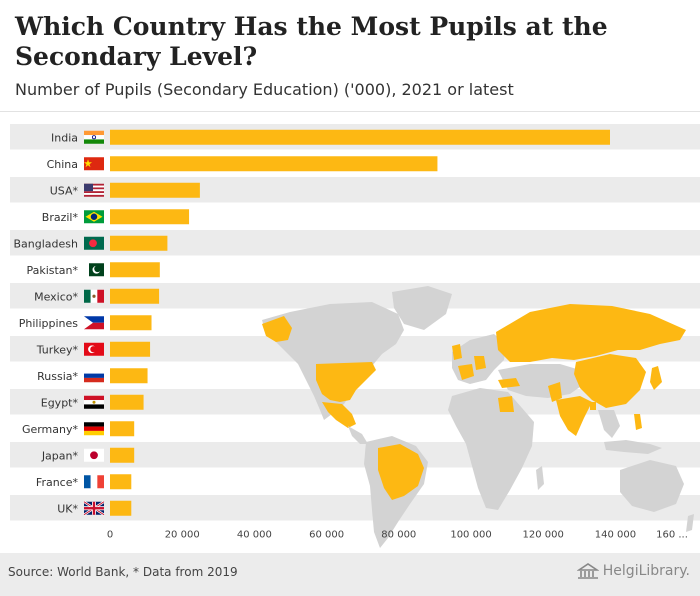 This screenshot has width=700, height=596. Describe the element at coordinates (94, 296) in the screenshot. I see `mexico-flag-icon` at that location.